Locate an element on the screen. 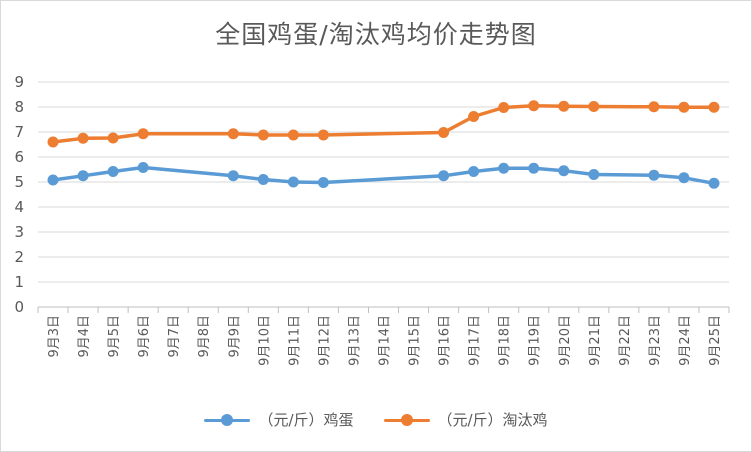 The height and width of the screenshot is (452, 752). x-tick-label: 9月20日 is located at coordinates (565, 340).